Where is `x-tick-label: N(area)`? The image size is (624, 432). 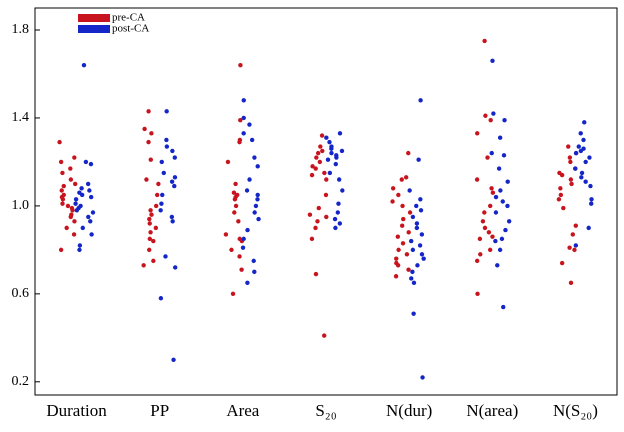
x-tick-label: N(area) is located at coordinates (492, 410).